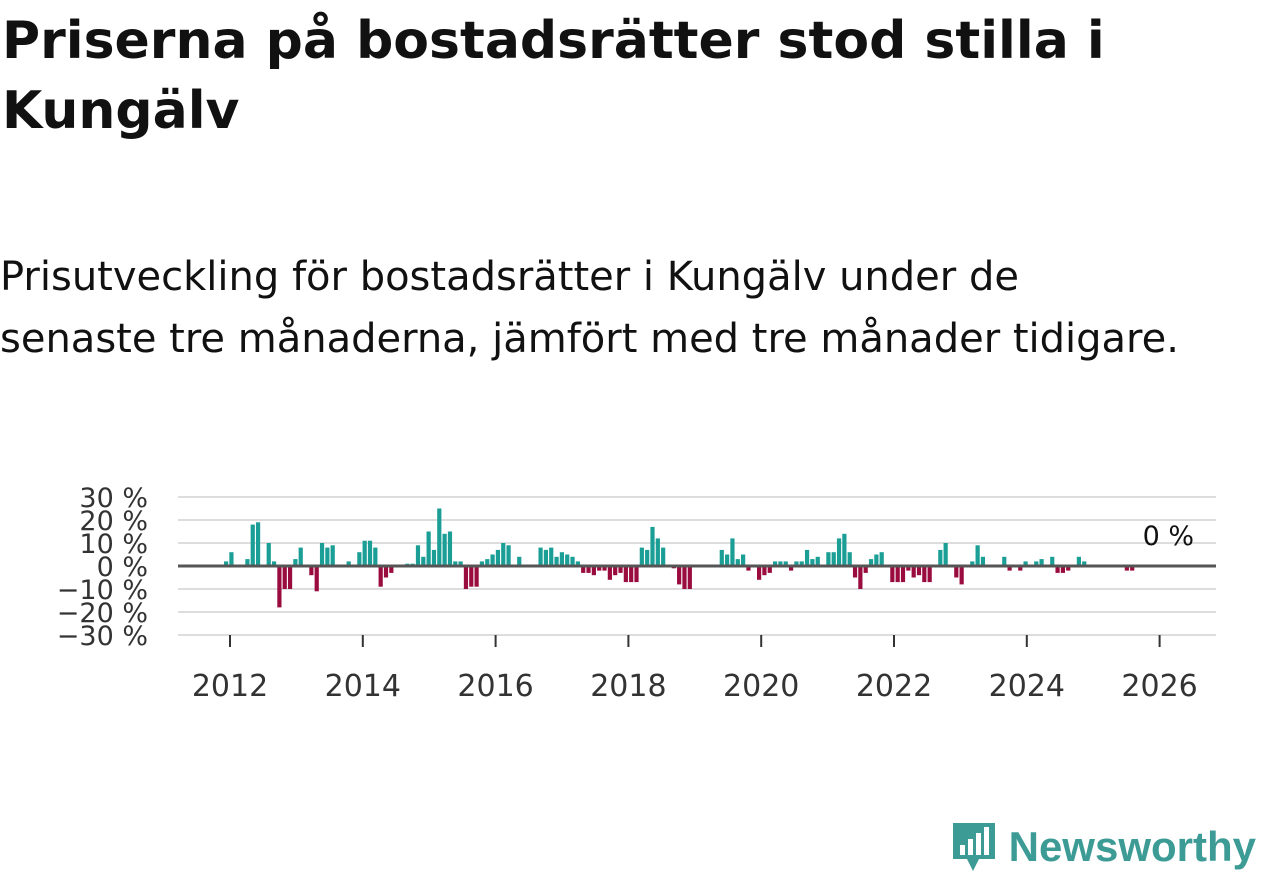 The image size is (1262, 879). I want to click on brand-name: Newsworthy, so click(1132, 846).